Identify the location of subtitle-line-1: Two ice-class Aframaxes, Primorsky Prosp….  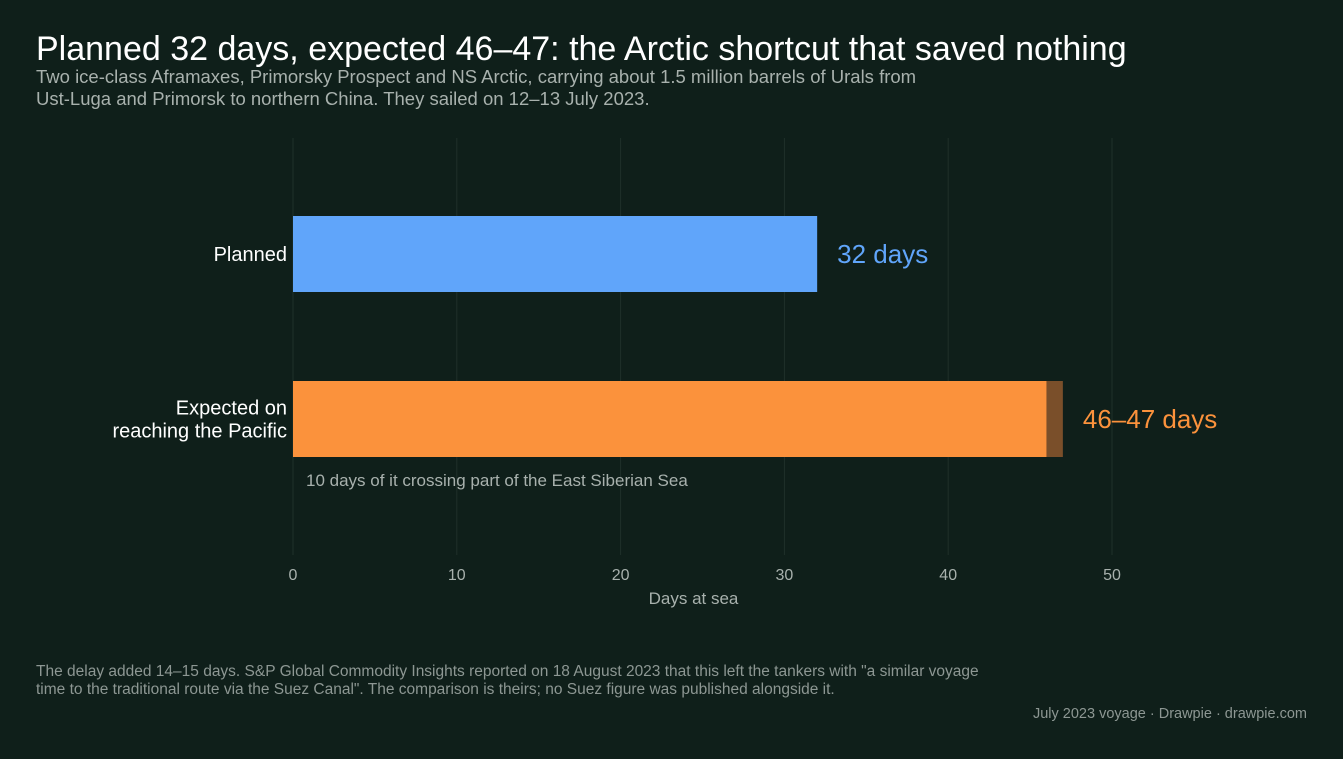
(476, 76).